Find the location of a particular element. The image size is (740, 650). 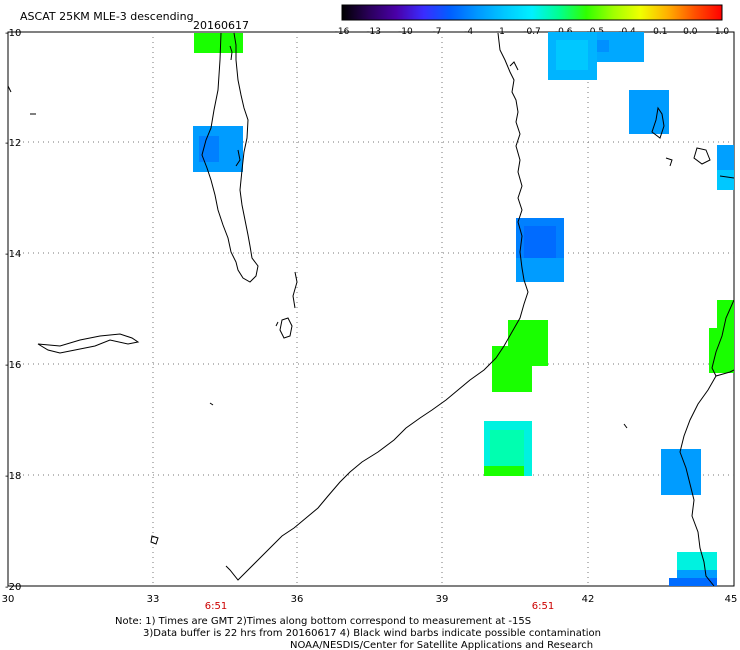

colorbar-gradient is located at coordinates (532, 12).